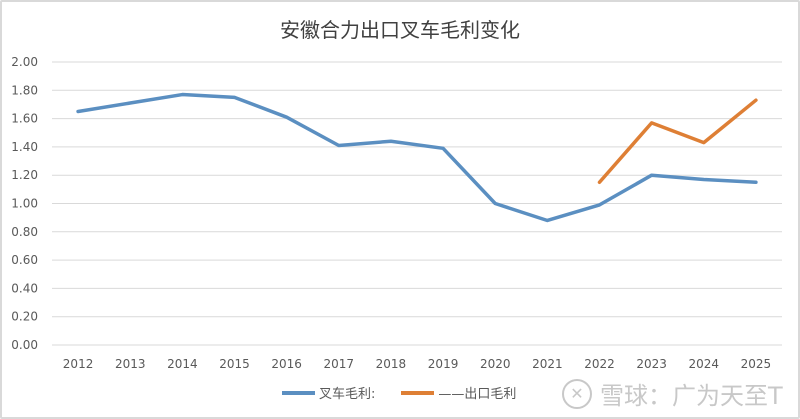 This screenshot has height=419, width=800. I want to click on y-tick-label: 1.60, so click(24, 119).